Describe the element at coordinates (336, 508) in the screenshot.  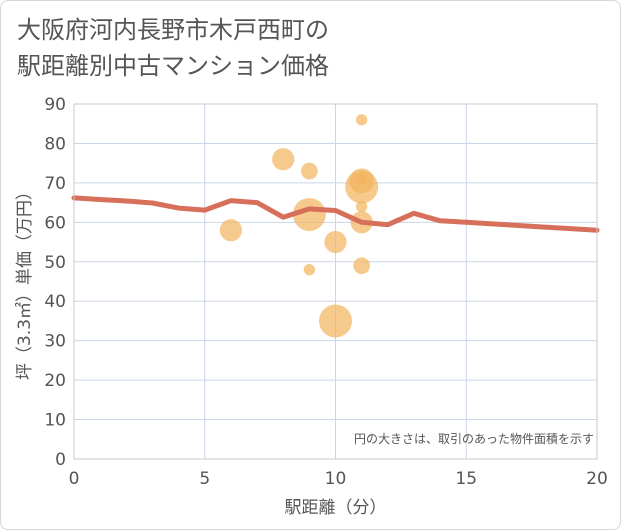
I see `x-axis-label: 駅距離（分）` at that location.